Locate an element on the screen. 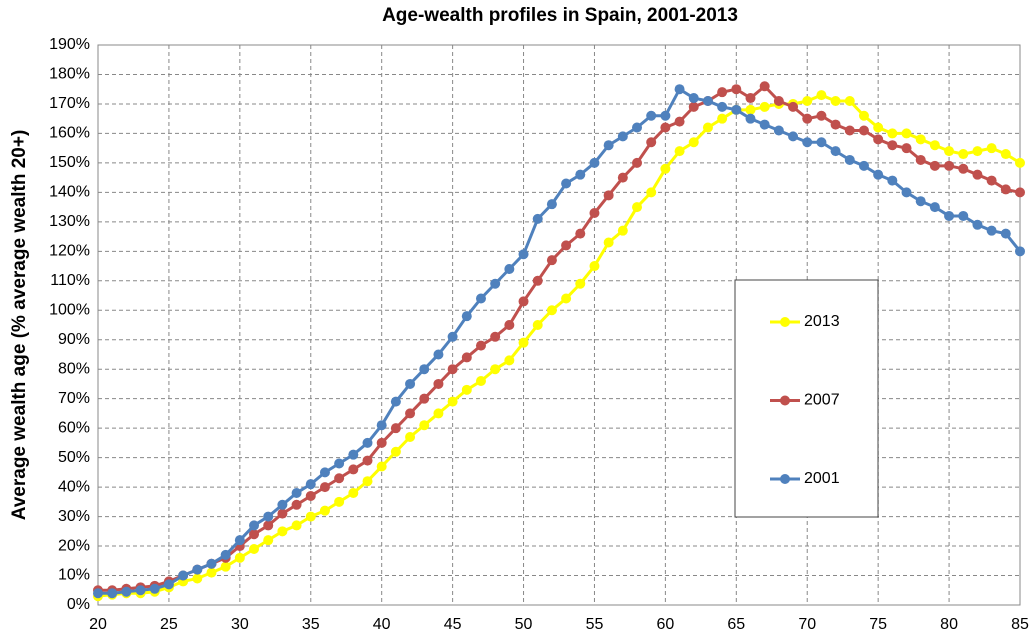 This screenshot has width=1035, height=642. x-tick-label: 60 is located at coordinates (665, 624).